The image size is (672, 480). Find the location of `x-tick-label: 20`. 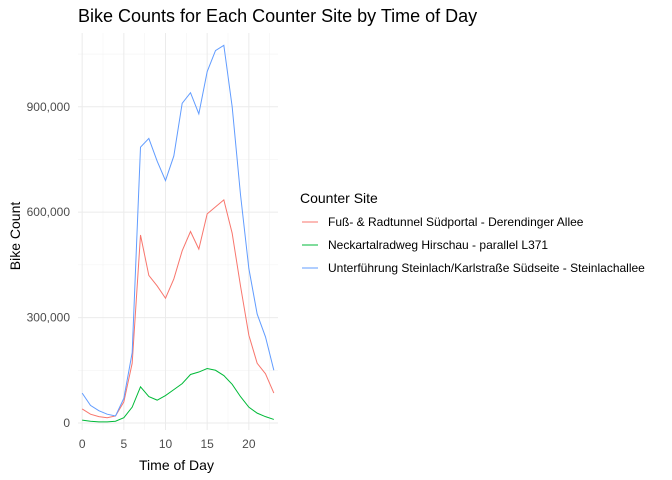

x-tick-label: 20 is located at coordinates (249, 444).